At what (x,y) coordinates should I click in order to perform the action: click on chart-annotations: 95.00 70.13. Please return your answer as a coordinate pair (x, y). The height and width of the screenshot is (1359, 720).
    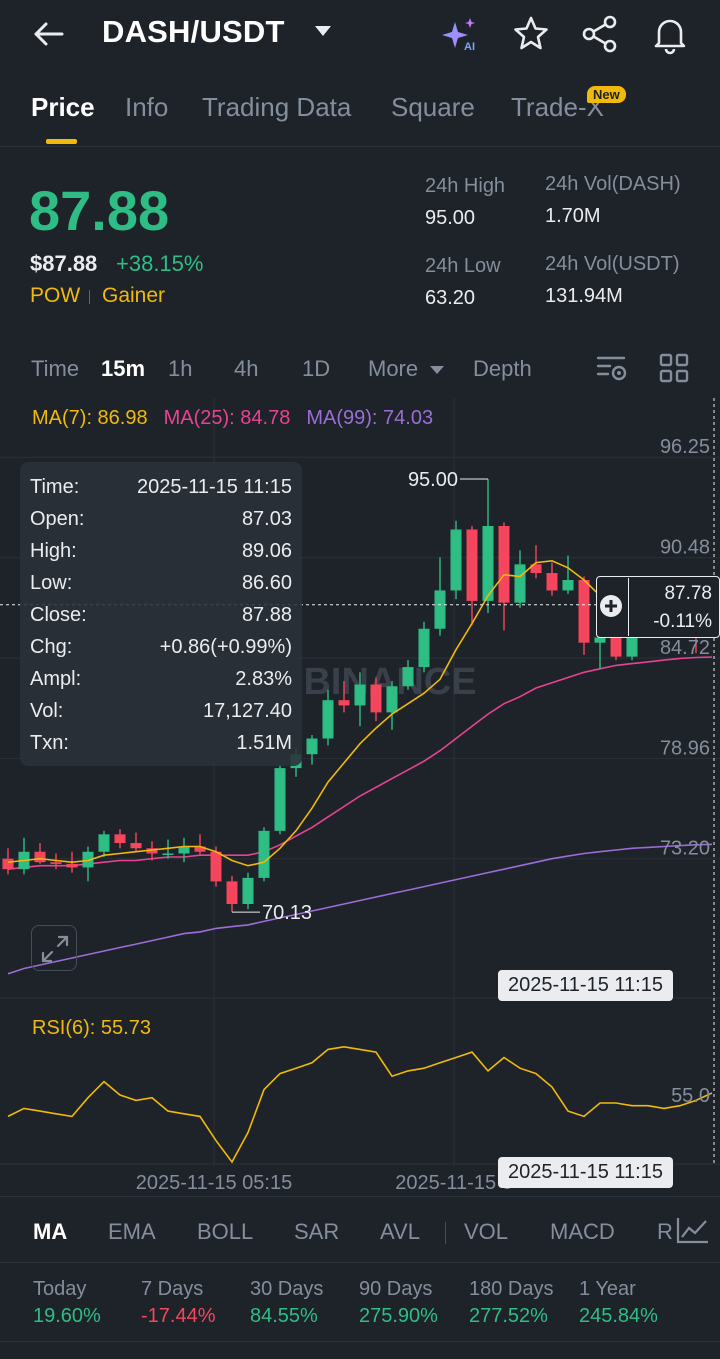
    Looking at the image, I should click on (360, 696).